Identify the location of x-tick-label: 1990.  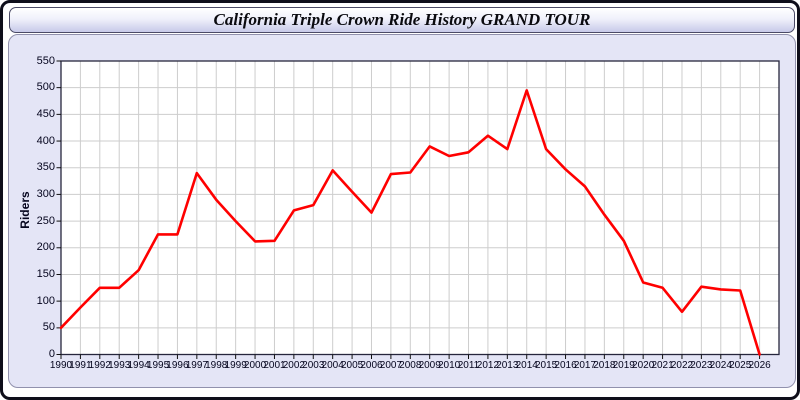
(61, 365).